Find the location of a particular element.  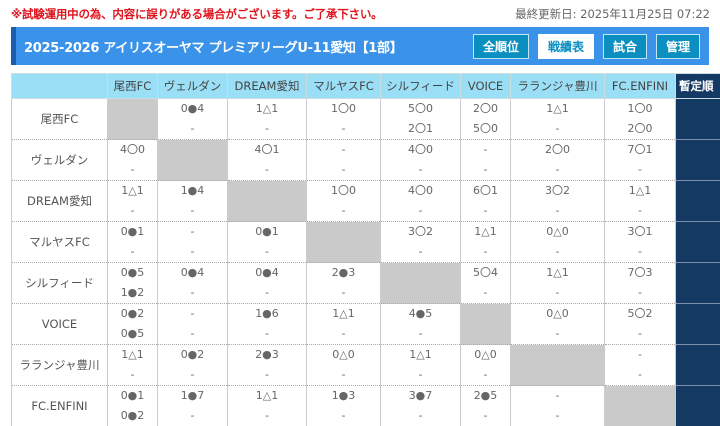

match-result: 2●5 is located at coordinates (485, 395).